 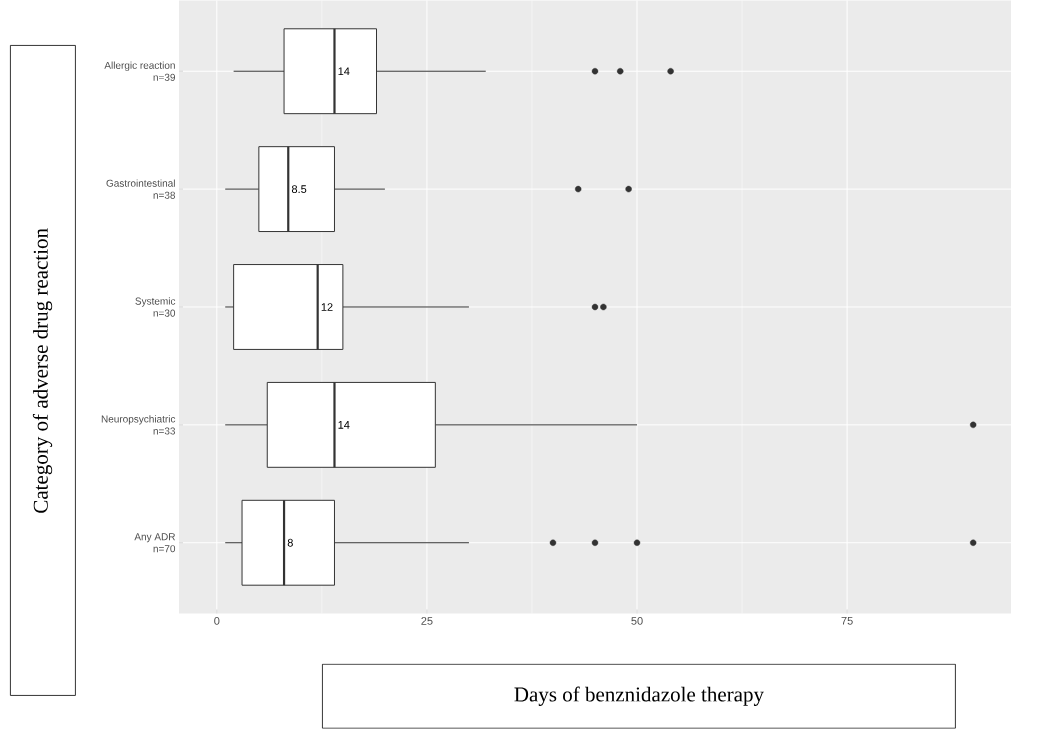 I want to click on x-tick-label: 0, so click(x=217, y=621).